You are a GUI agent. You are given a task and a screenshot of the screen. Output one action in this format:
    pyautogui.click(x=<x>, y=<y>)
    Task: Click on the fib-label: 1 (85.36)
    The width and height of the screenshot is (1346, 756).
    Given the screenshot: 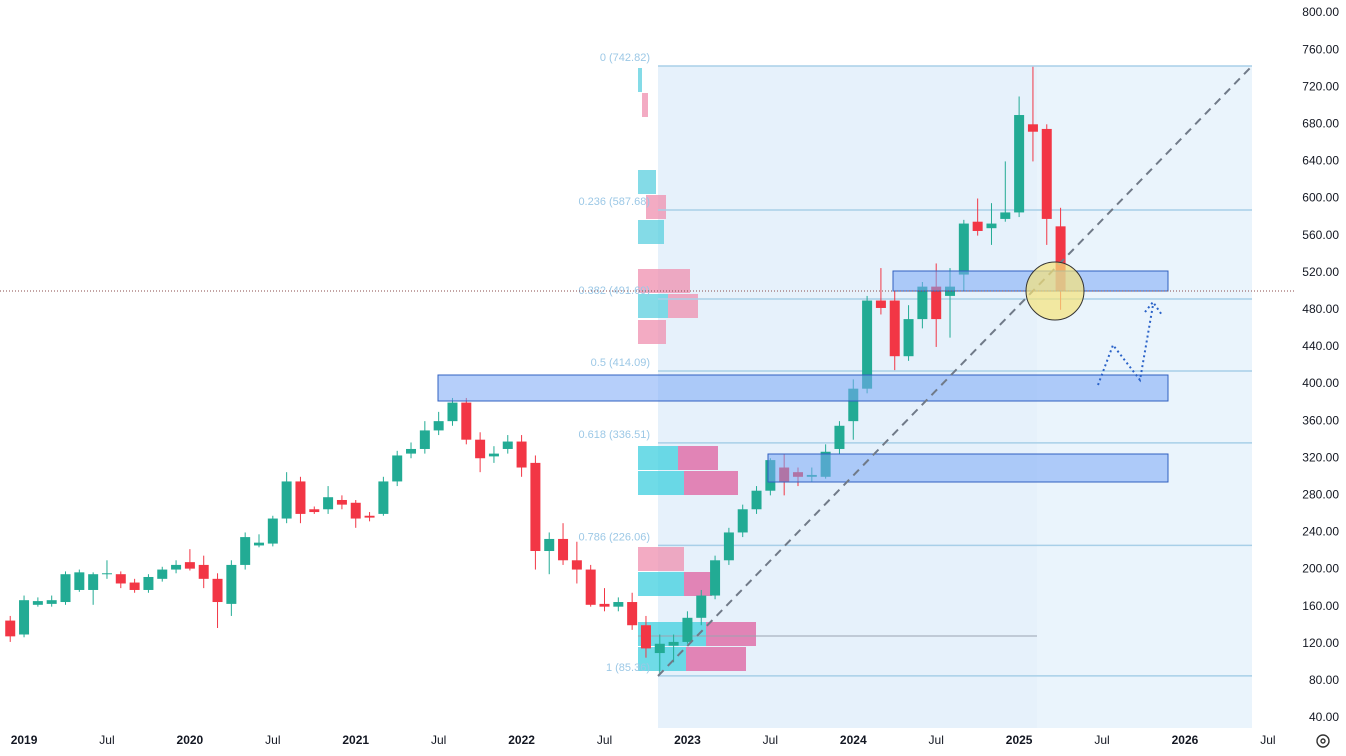 What is the action you would take?
    pyautogui.click(x=628, y=668)
    